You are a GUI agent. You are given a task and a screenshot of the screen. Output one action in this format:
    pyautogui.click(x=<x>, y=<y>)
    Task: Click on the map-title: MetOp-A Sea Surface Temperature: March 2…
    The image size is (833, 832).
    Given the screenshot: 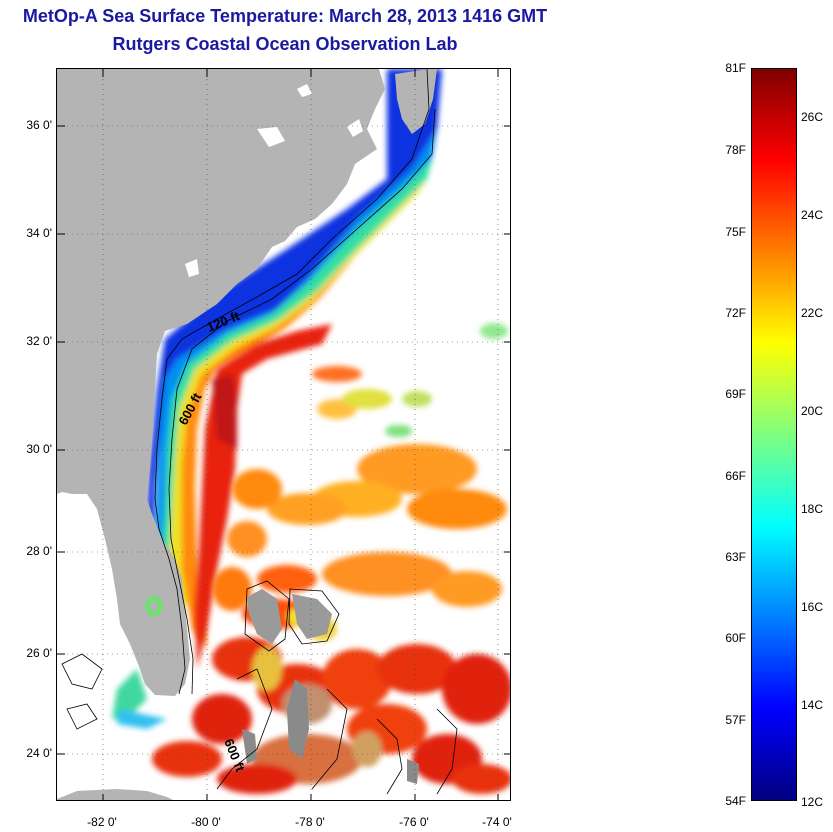 What is the action you would take?
    pyautogui.click(x=285, y=16)
    